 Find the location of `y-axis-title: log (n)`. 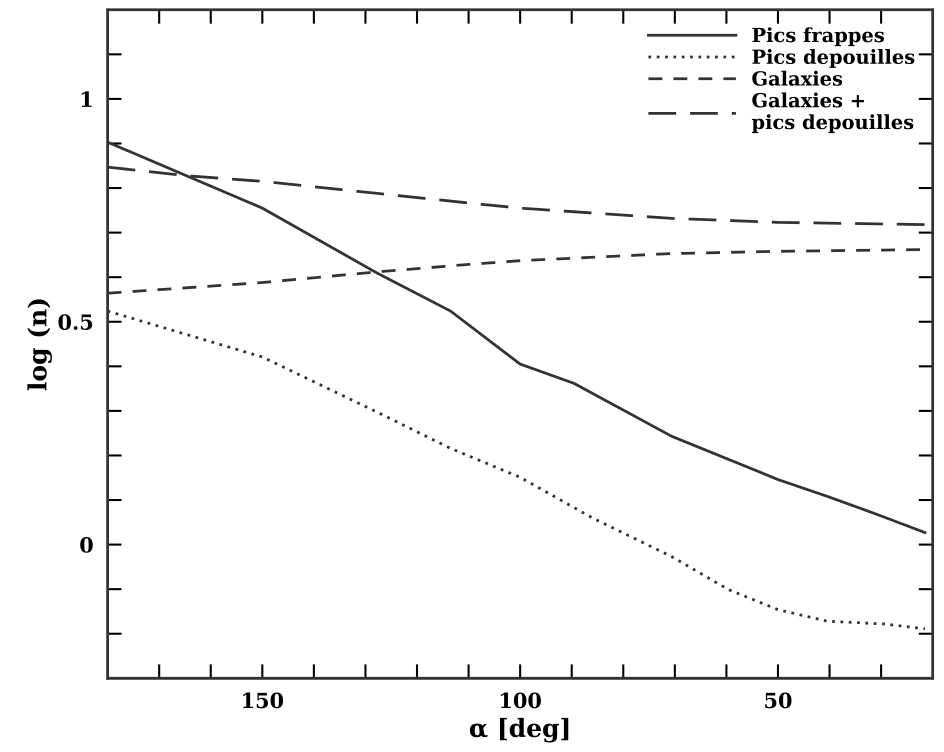

y-axis-title: log (n) is located at coordinates (39, 344).